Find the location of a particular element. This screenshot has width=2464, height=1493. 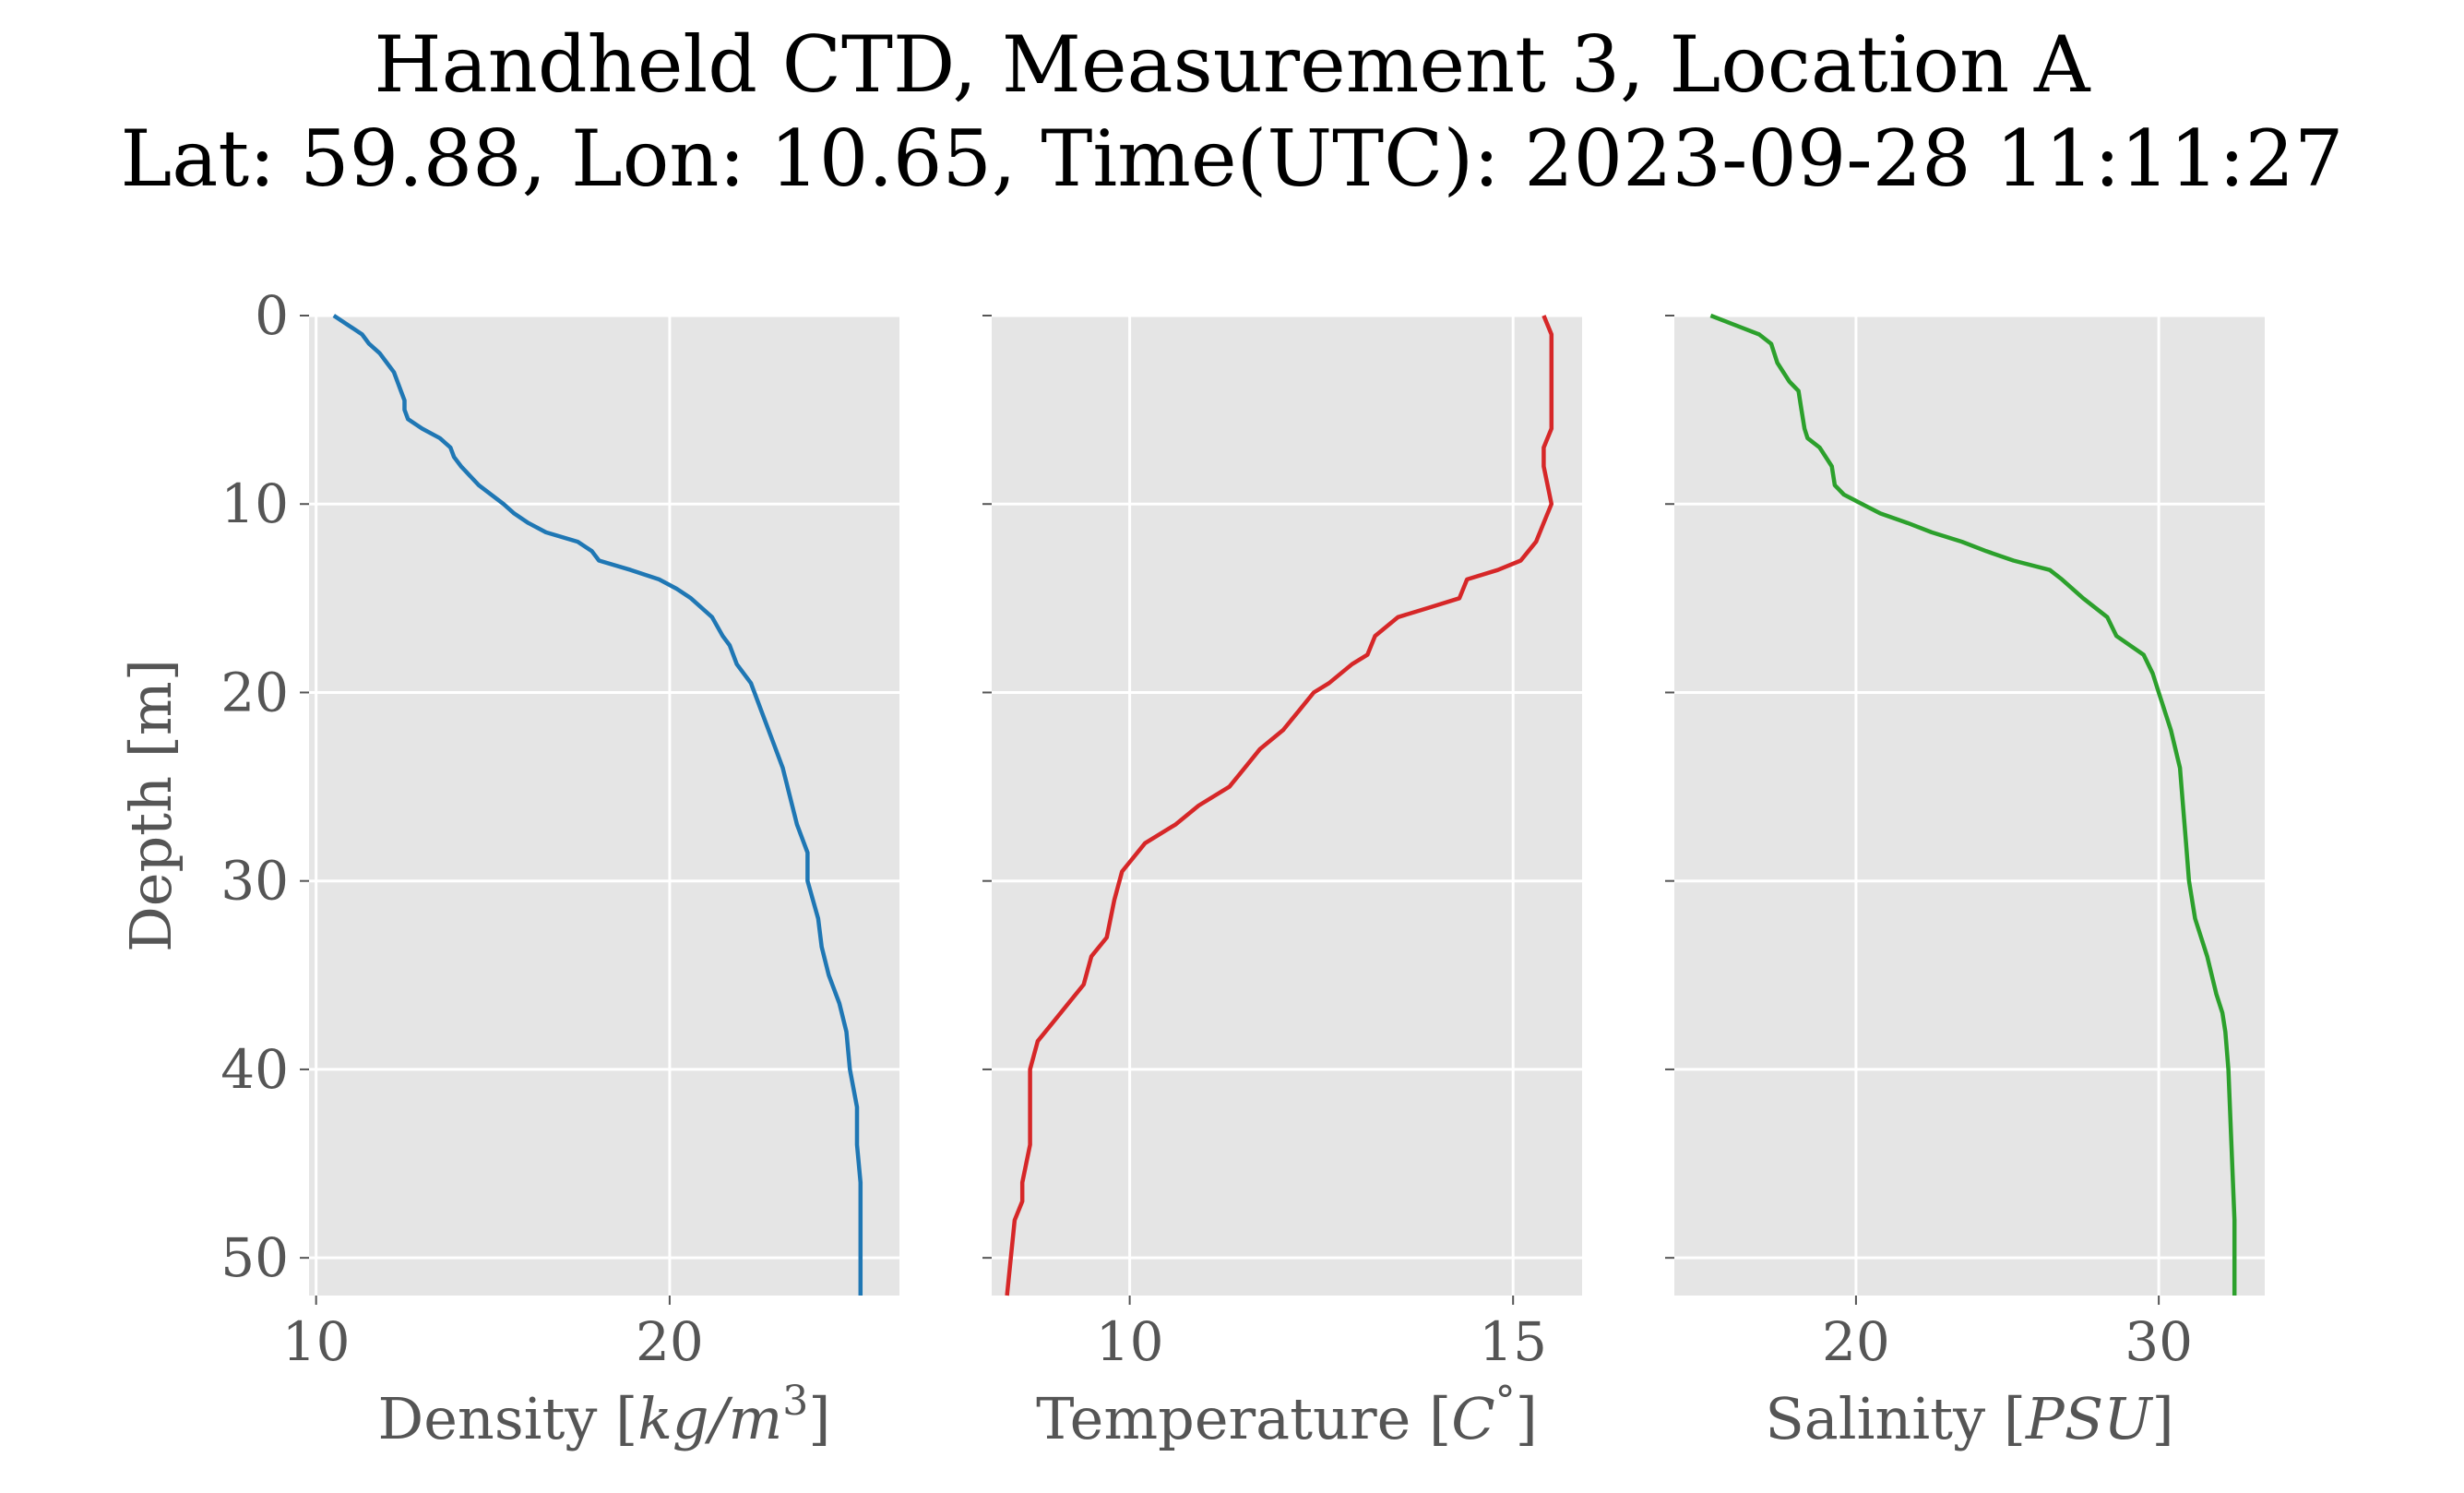

x-axis-label: Temperature [C°] is located at coordinates (1287, 1415).